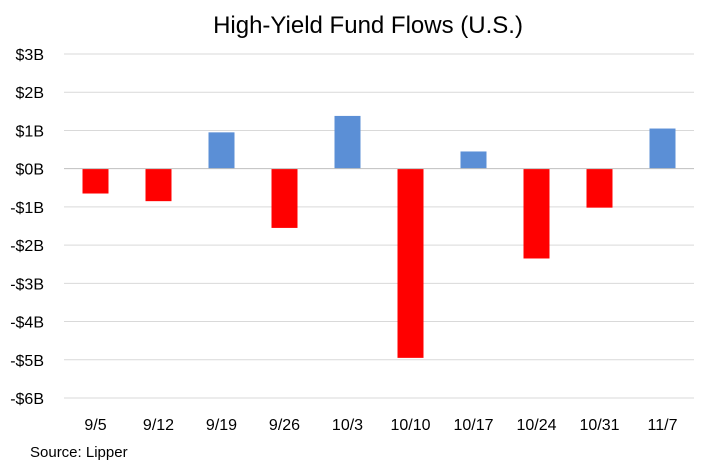  What do you see at coordinates (473, 425) in the screenshot?
I see `x-tick-label: 10/17` at bounding box center [473, 425].